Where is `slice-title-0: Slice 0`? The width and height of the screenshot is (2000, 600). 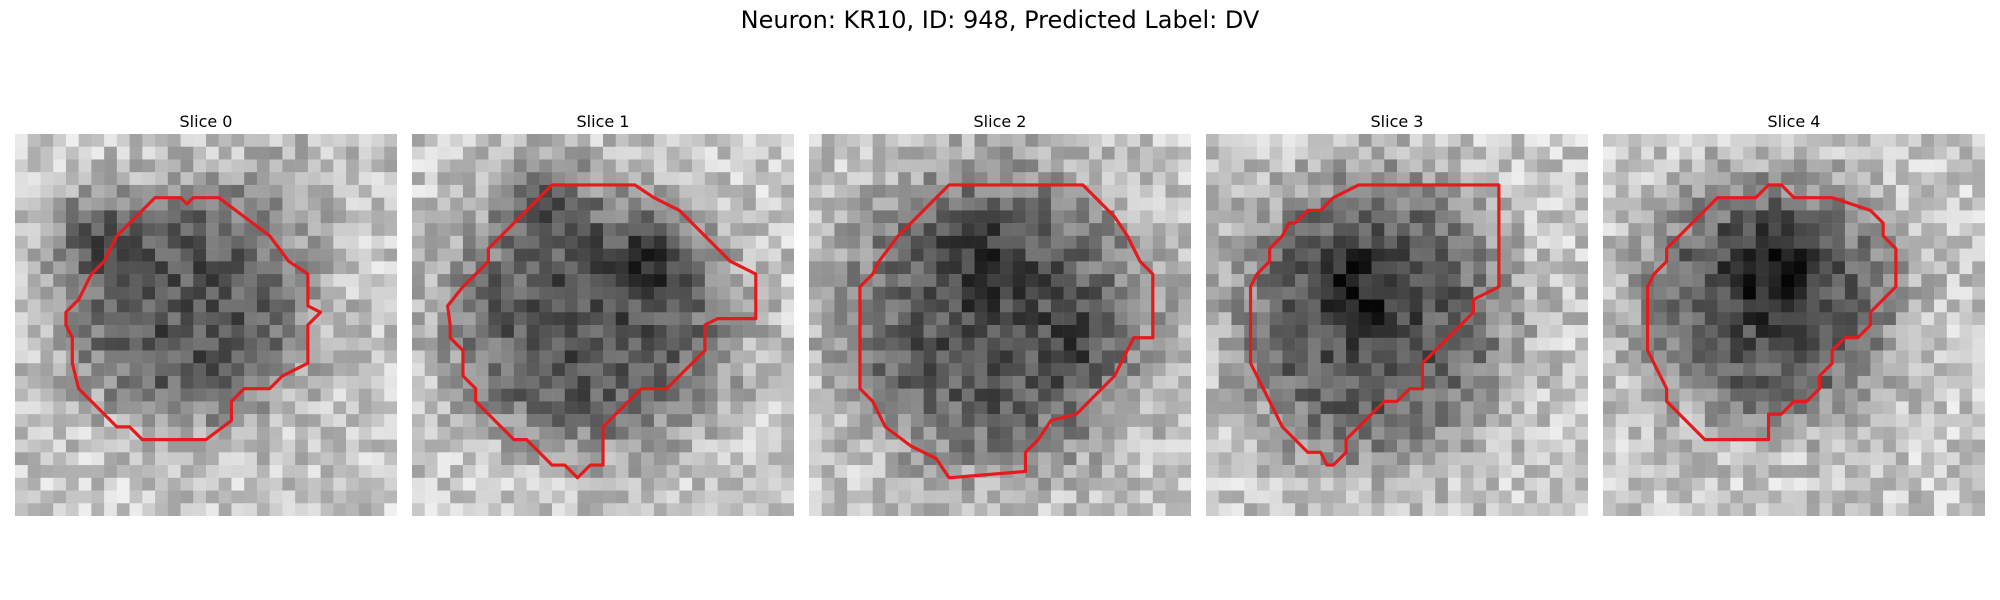
slice-title-0: Slice 0 is located at coordinates (206, 121).